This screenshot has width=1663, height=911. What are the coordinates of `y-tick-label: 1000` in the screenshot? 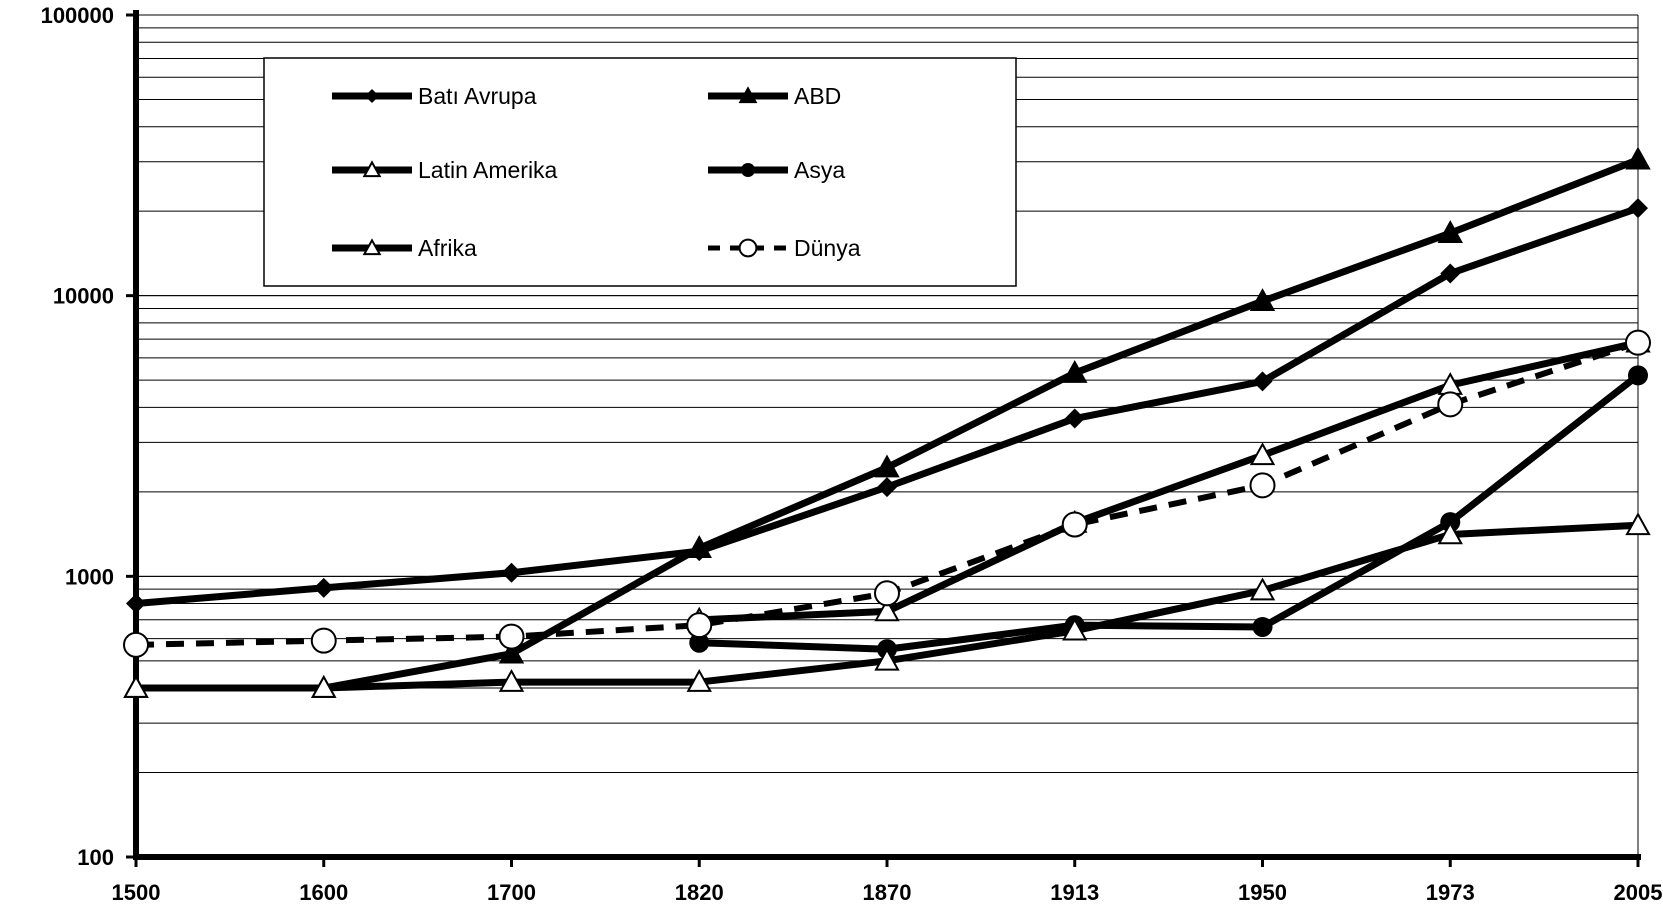 It's located at (89, 576).